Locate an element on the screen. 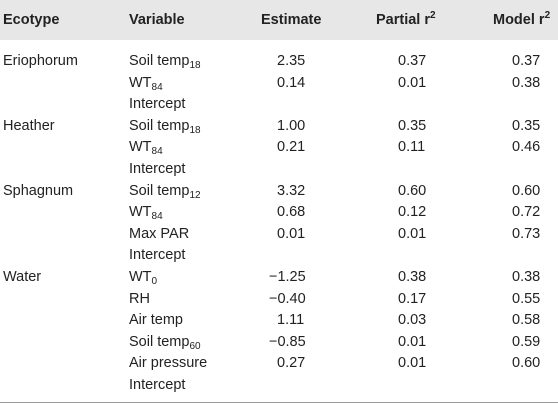  variable-subscript: 12 is located at coordinates (195, 195).